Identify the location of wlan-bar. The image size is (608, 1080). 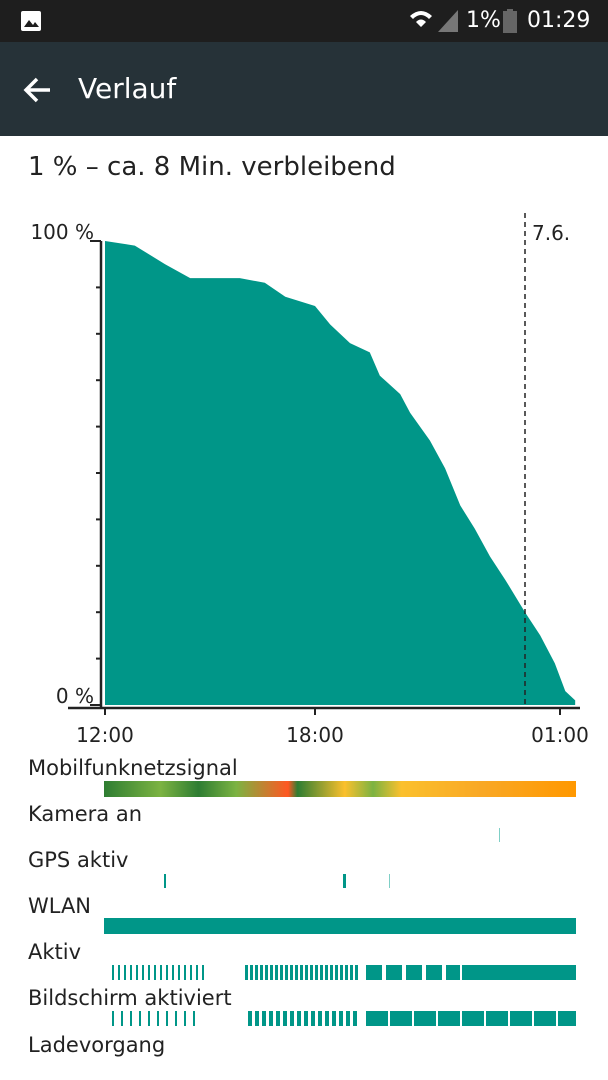
(340, 926).